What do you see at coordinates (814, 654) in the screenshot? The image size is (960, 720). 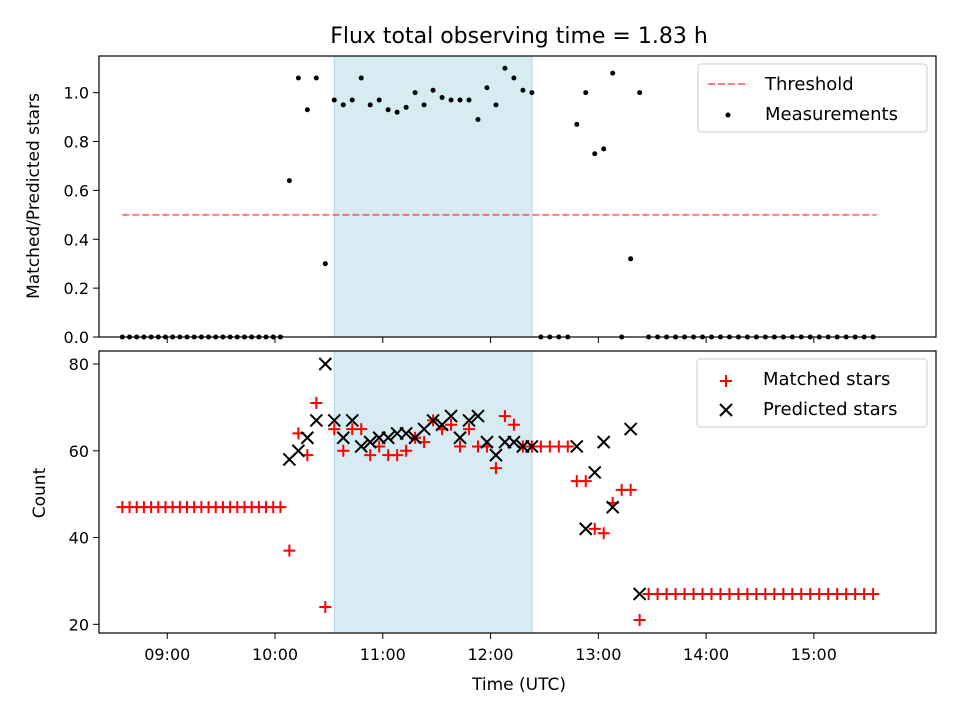 I see `bottom-x-tick-label: 15:00` at bounding box center [814, 654].